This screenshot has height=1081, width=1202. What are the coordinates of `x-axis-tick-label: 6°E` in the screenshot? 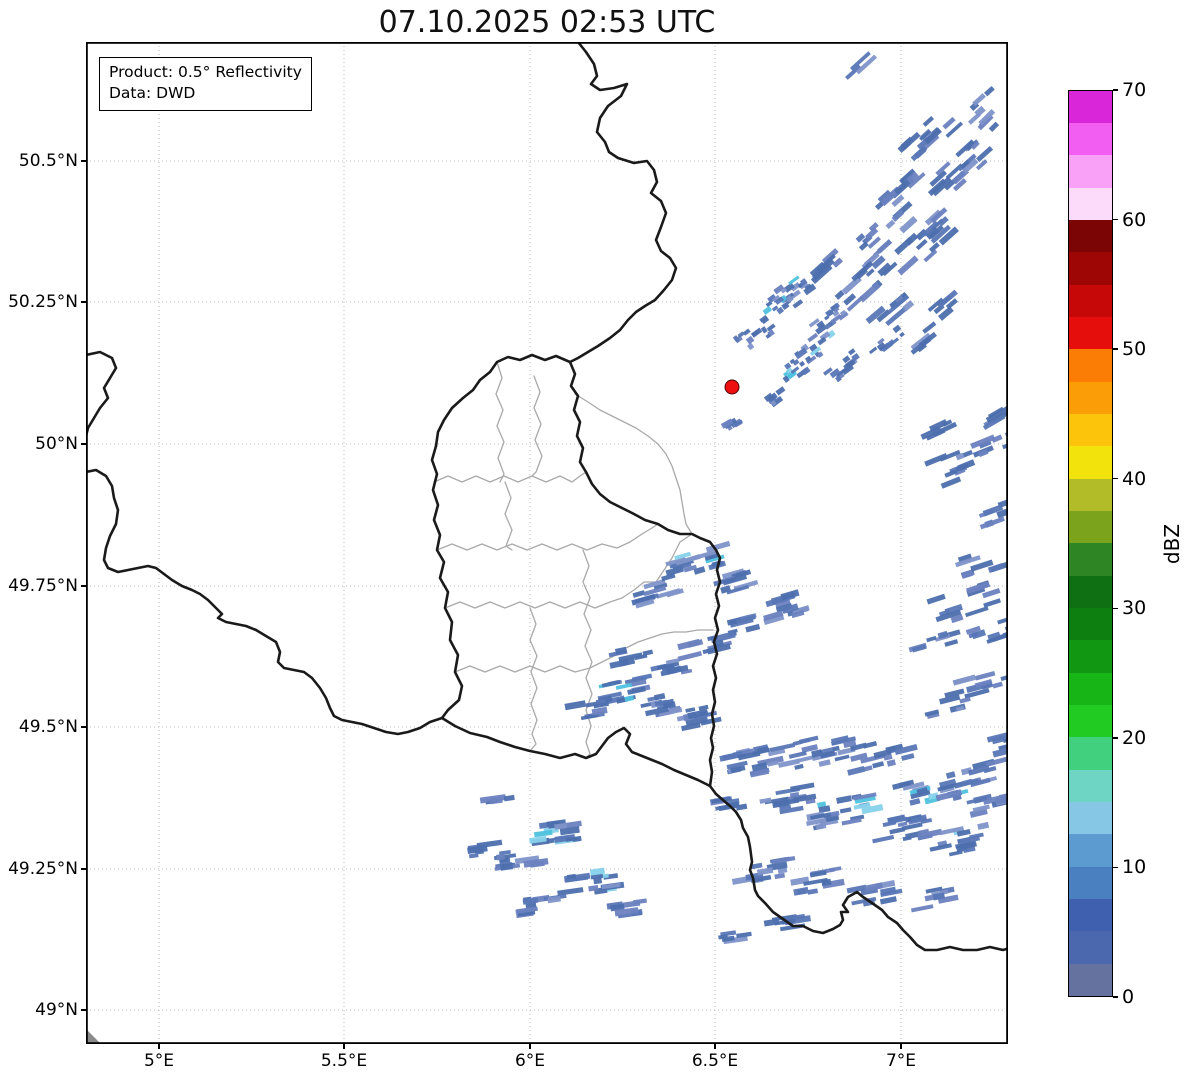 It's located at (530, 1061).